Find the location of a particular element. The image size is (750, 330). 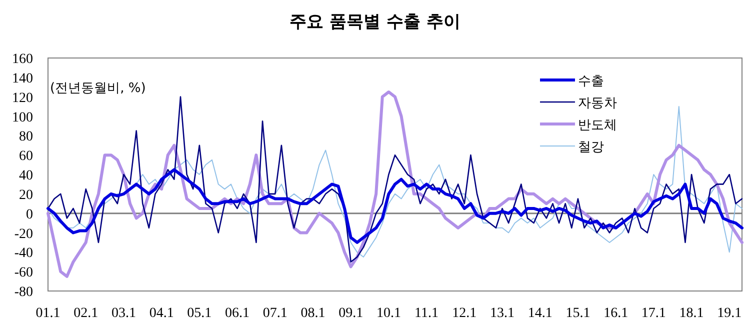

y-tick-label: -80 is located at coordinates (23, 292).